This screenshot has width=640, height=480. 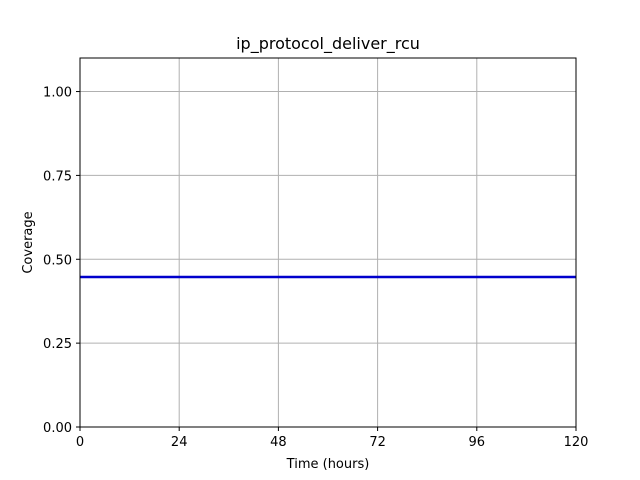 I want to click on x-tick-label: 120, so click(x=576, y=442).